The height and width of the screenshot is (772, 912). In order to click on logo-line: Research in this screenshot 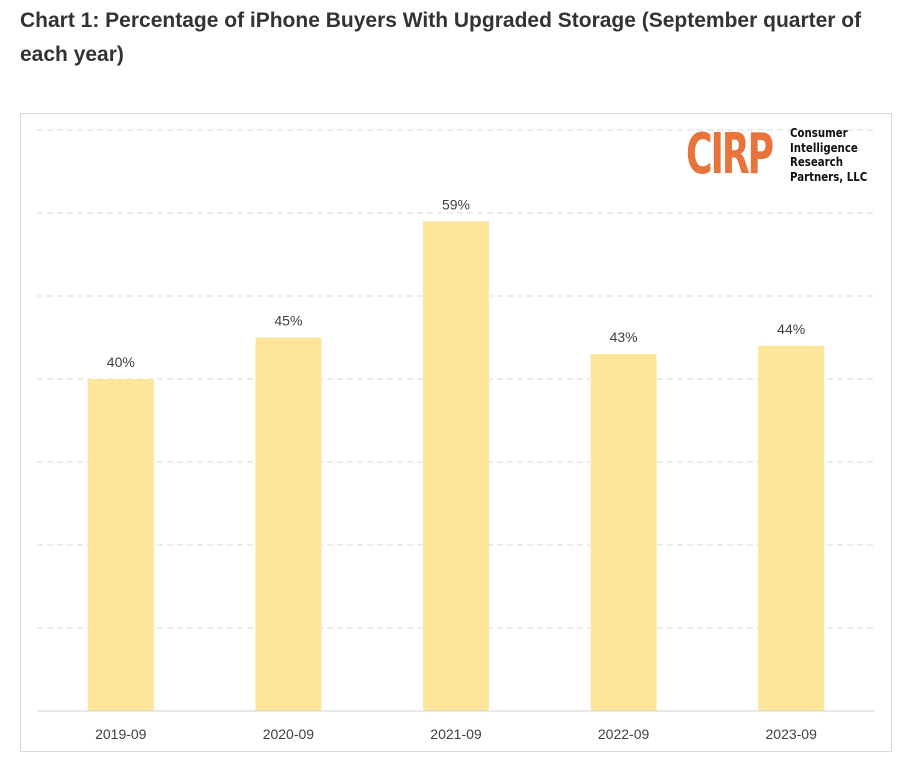, I will do `click(816, 162)`.